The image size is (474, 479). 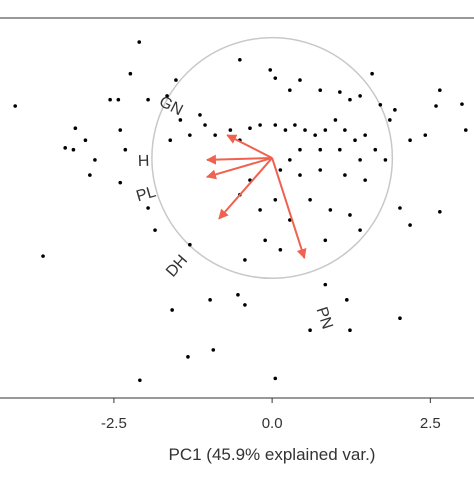 I want to click on loading-label: PL, so click(x=146, y=194).